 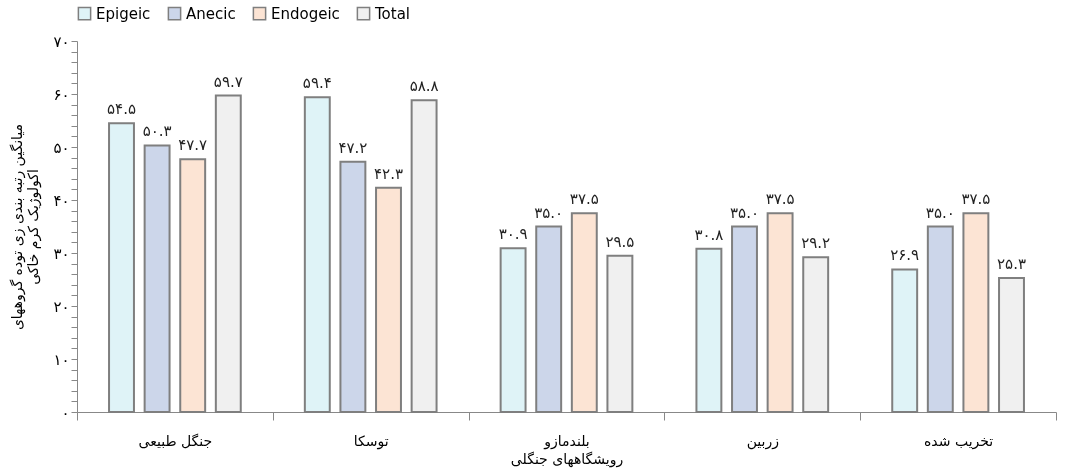 What do you see at coordinates (959, 441) in the screenshot?
I see `x-tick-label: تخریب شده` at bounding box center [959, 441].